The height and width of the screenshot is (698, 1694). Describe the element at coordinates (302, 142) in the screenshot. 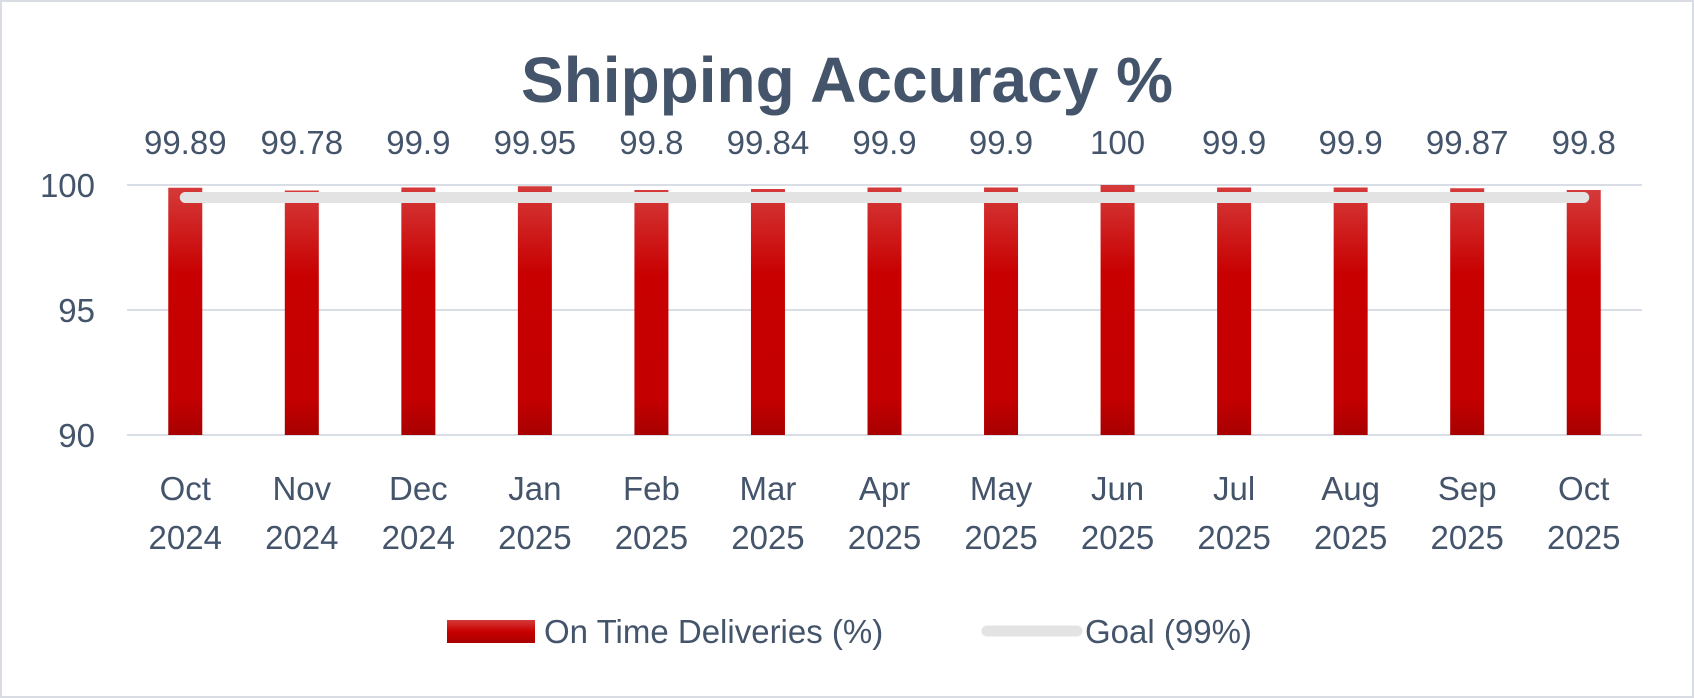

I see `data-label: 99.78` at that location.